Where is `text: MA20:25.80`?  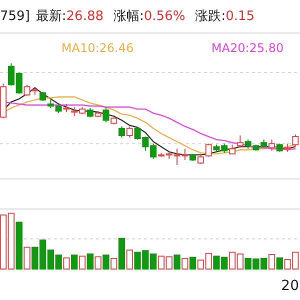
text: MA20:25.80 is located at coordinates (247, 48).